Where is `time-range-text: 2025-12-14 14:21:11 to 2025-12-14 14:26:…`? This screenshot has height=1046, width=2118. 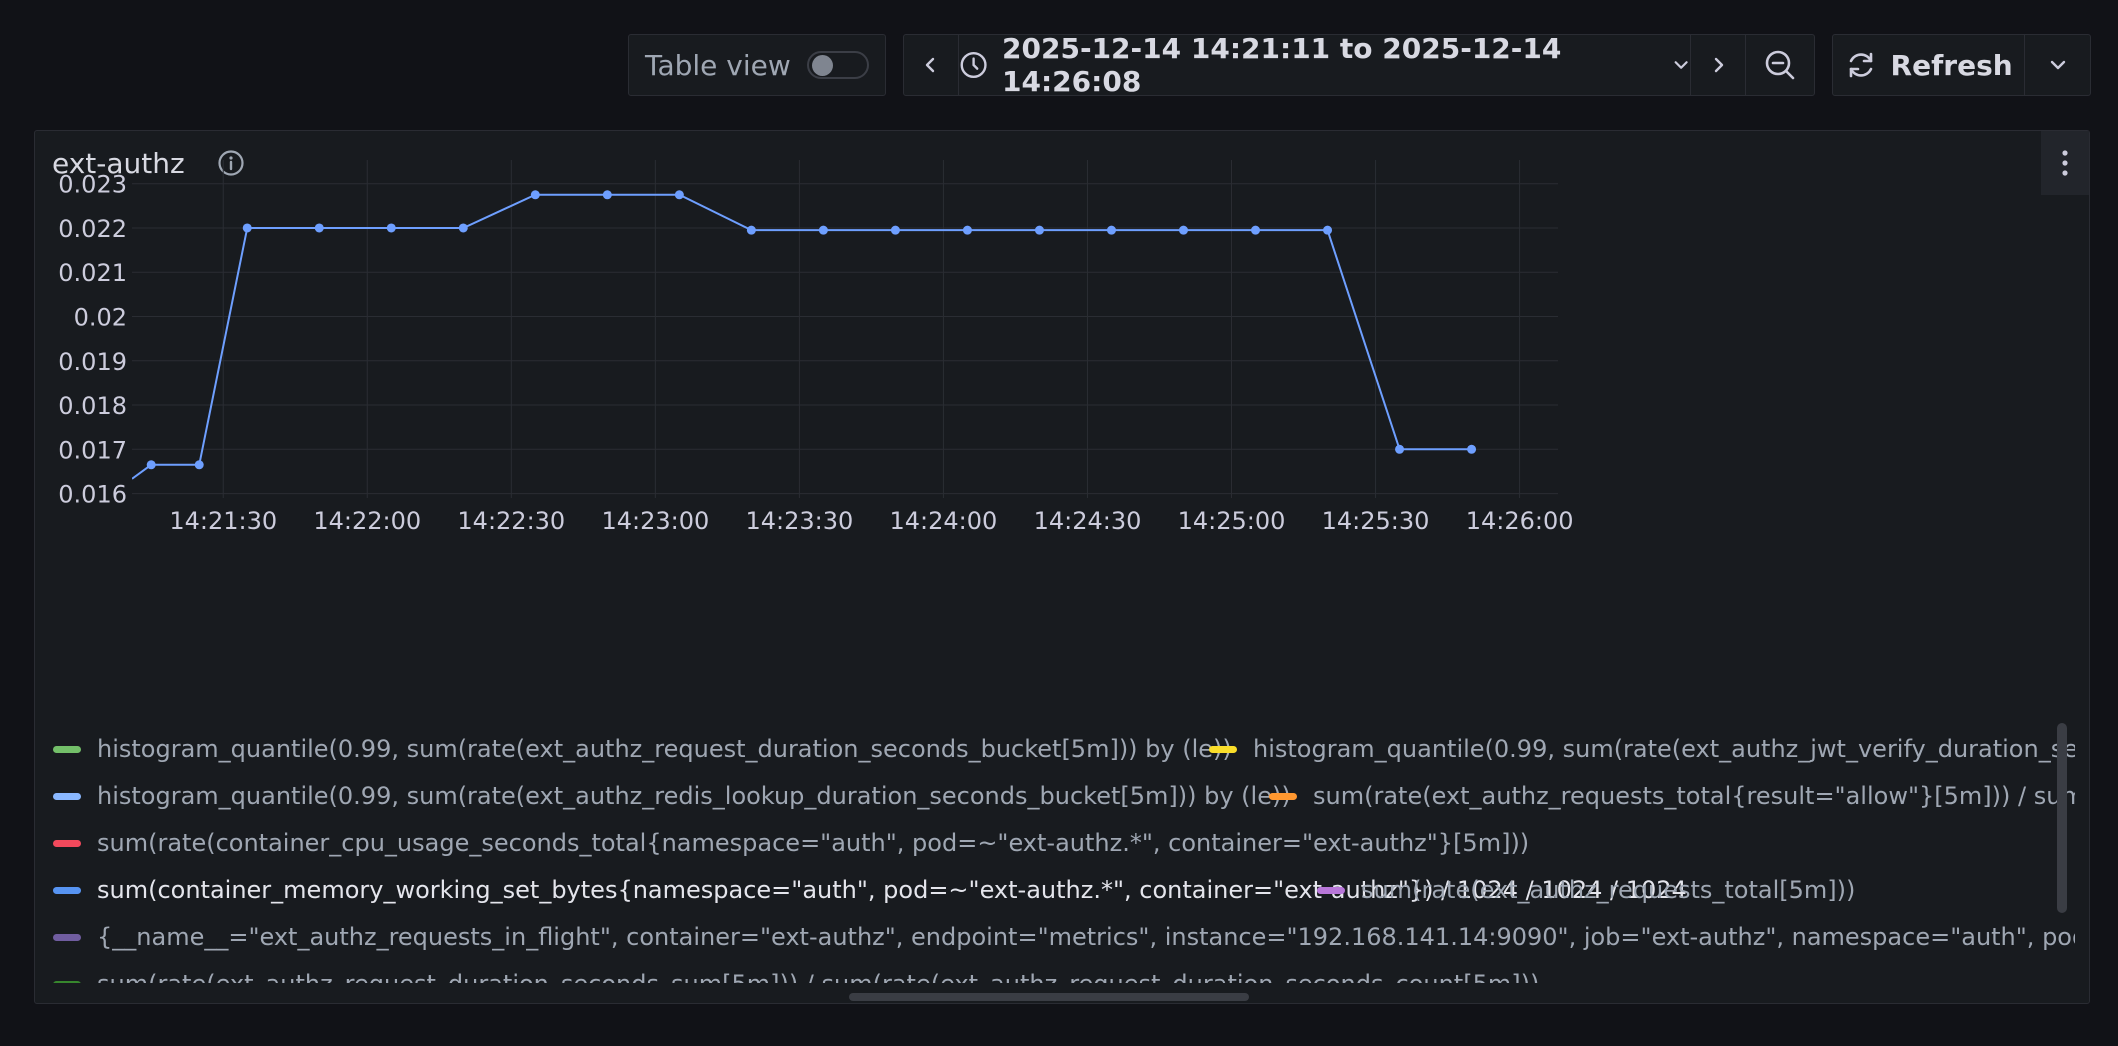
time-range-text: 2025-12-14 14:21:11 to 2025-12-14 14:26:… is located at coordinates (1282, 65).